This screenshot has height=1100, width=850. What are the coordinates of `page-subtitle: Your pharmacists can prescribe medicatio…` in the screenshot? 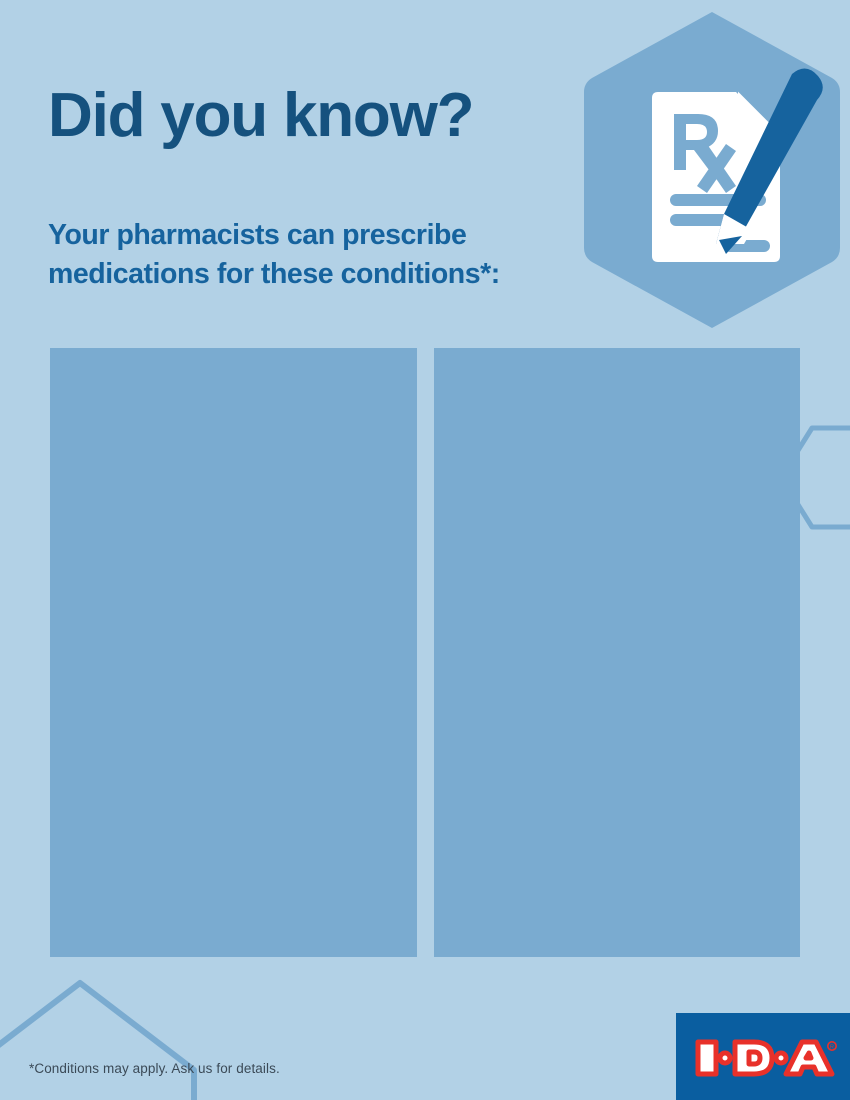 It's located at (274, 254).